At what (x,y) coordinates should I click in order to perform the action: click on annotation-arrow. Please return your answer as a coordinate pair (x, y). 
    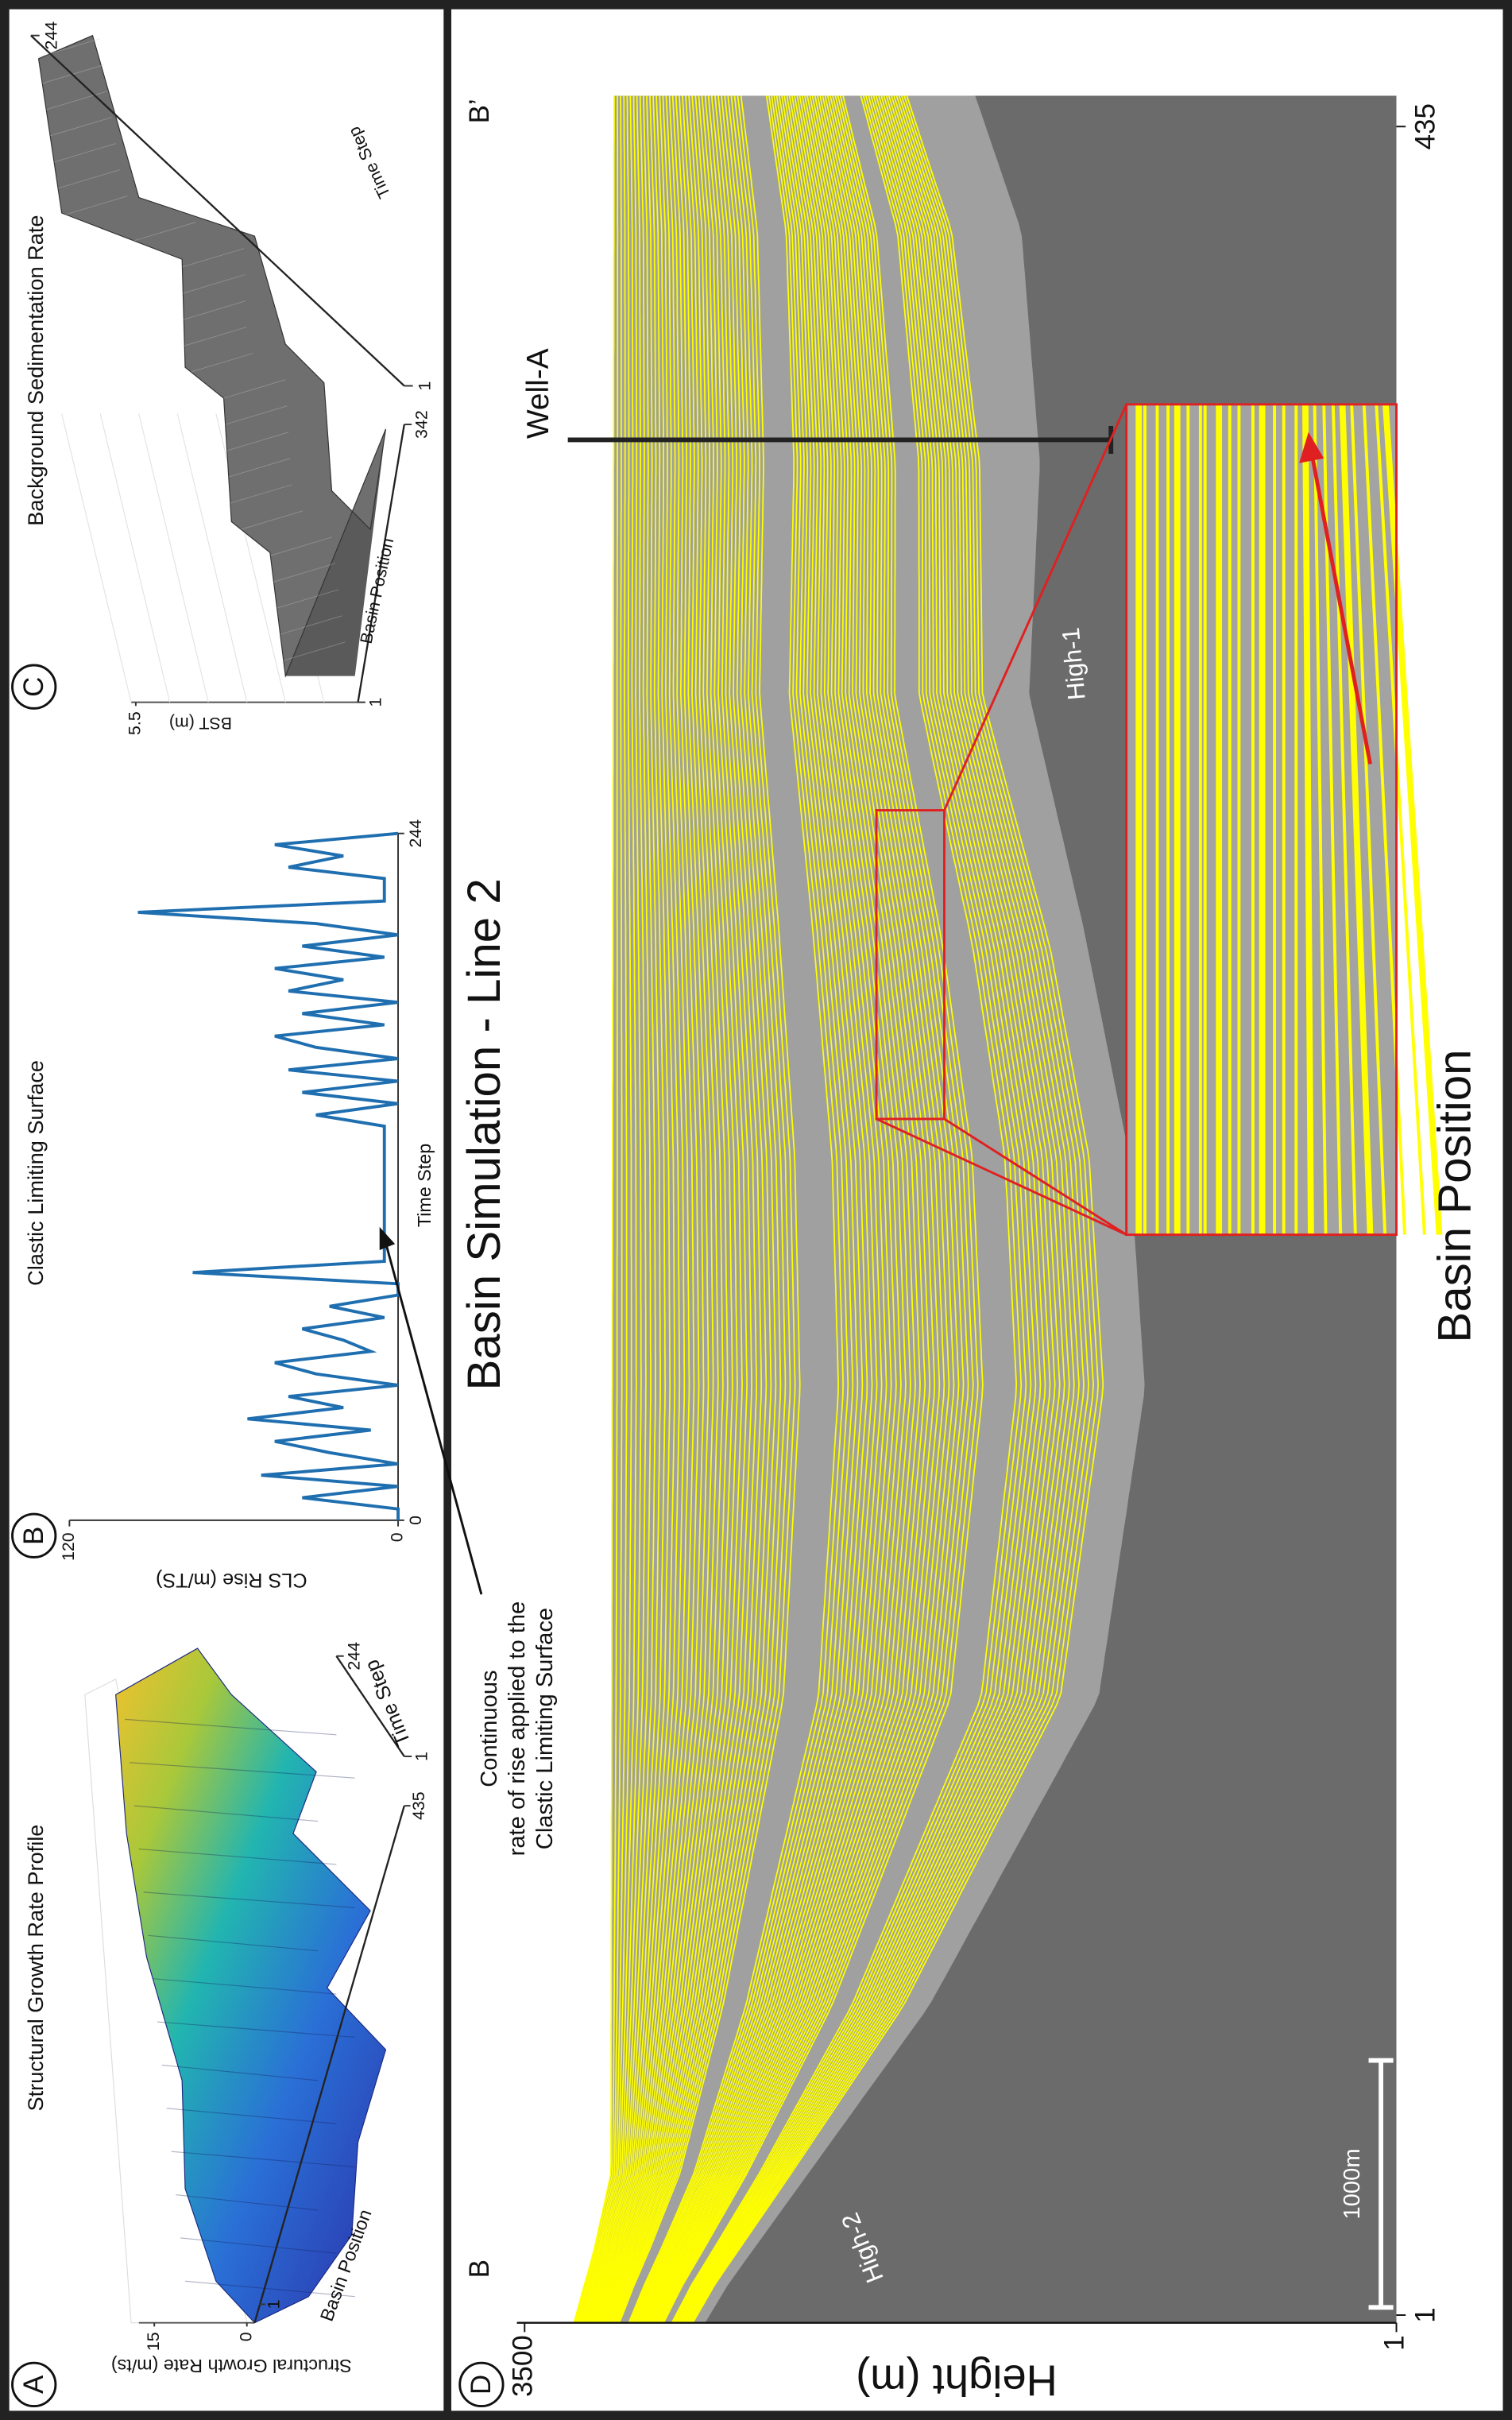
    Looking at the image, I should click on (432, 1413).